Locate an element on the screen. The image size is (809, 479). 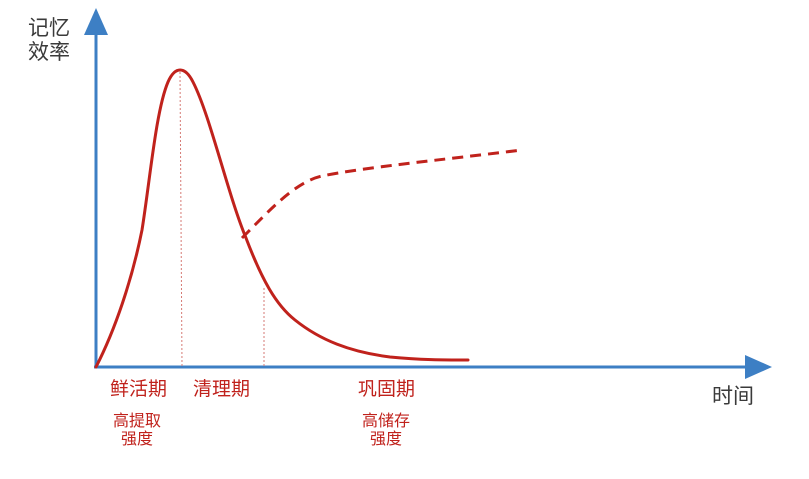
phase-label-consolidation: 巩固期 is located at coordinates (387, 389).